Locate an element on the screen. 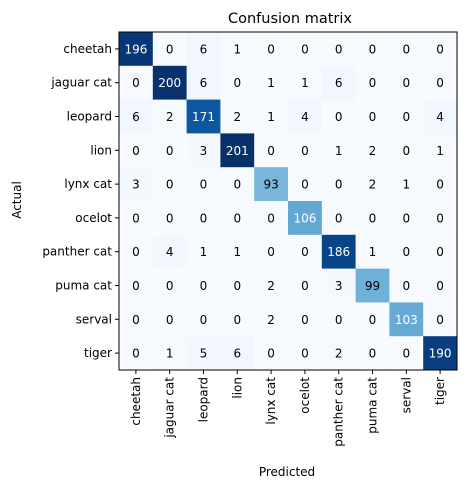 This screenshot has height=489, width=467. x-tick-label: lynx cat is located at coordinates (271, 401).